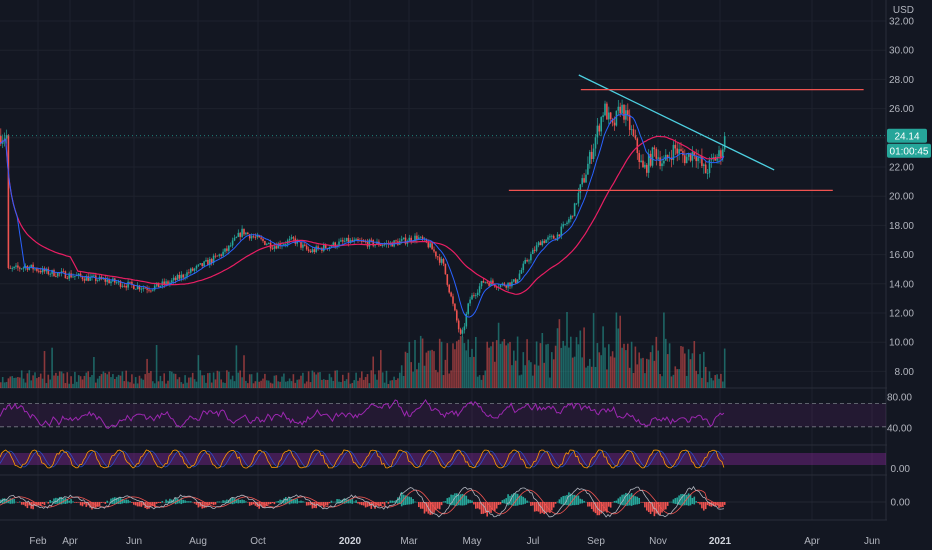 The width and height of the screenshot is (932, 550). Describe the element at coordinates (909, 150) in the screenshot. I see `countdown-badge` at that location.